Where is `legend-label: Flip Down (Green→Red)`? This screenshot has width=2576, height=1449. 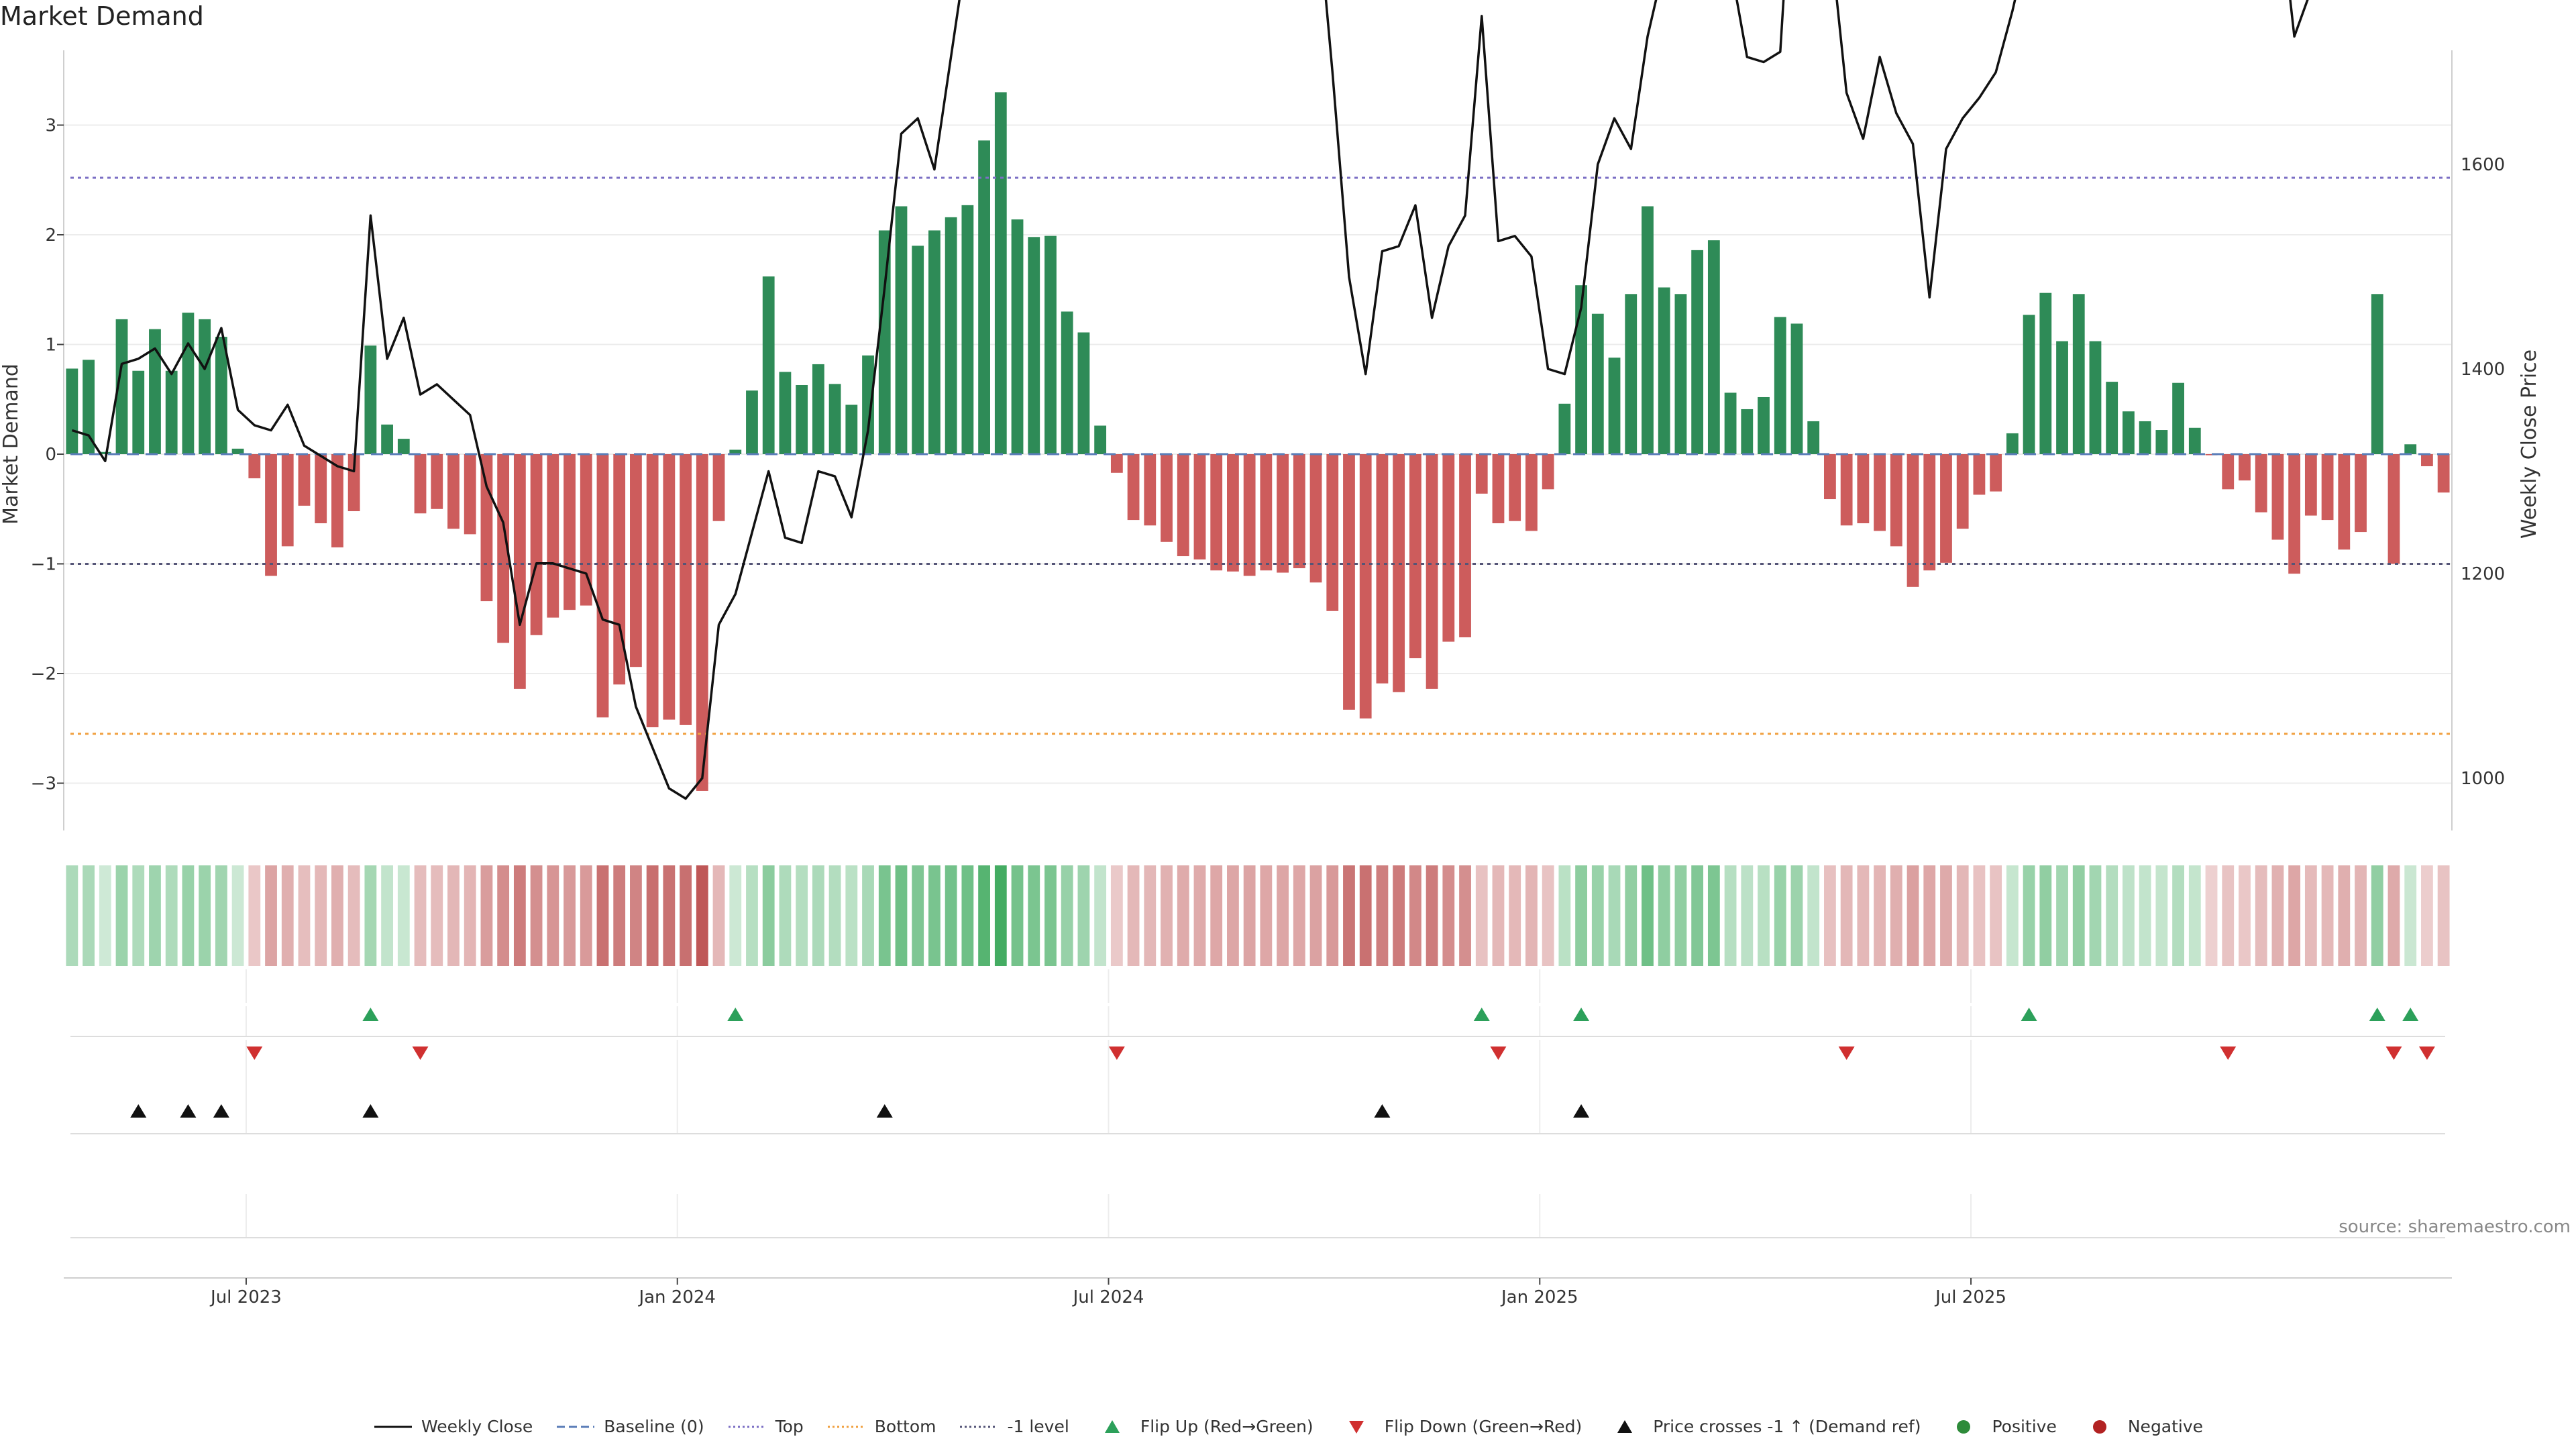 legend-label: Flip Down (Green→Red) is located at coordinates (1483, 1426).